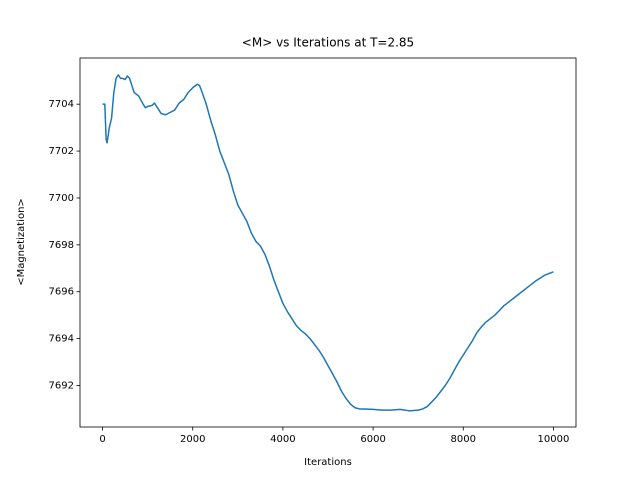  Describe the element at coordinates (282, 439) in the screenshot. I see `x-tick-label: 4000` at that location.